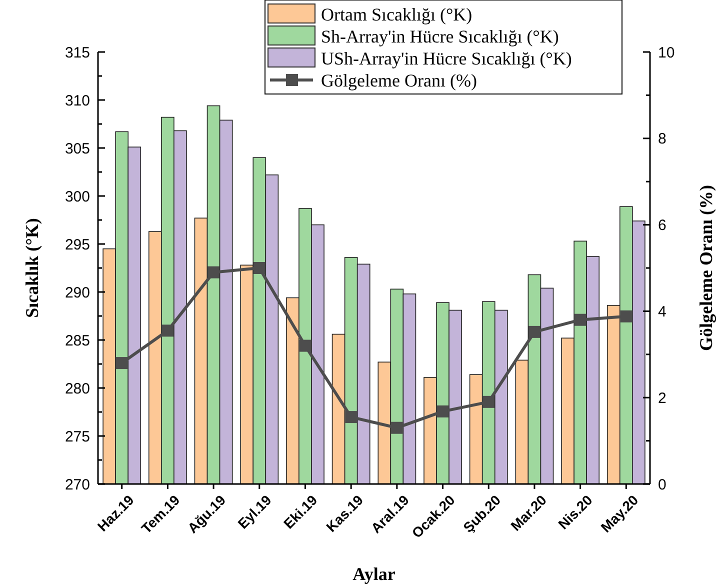 The width and height of the screenshot is (725, 588). Describe the element at coordinates (77, 53) in the screenshot. I see `y-tick-label: 315` at that location.